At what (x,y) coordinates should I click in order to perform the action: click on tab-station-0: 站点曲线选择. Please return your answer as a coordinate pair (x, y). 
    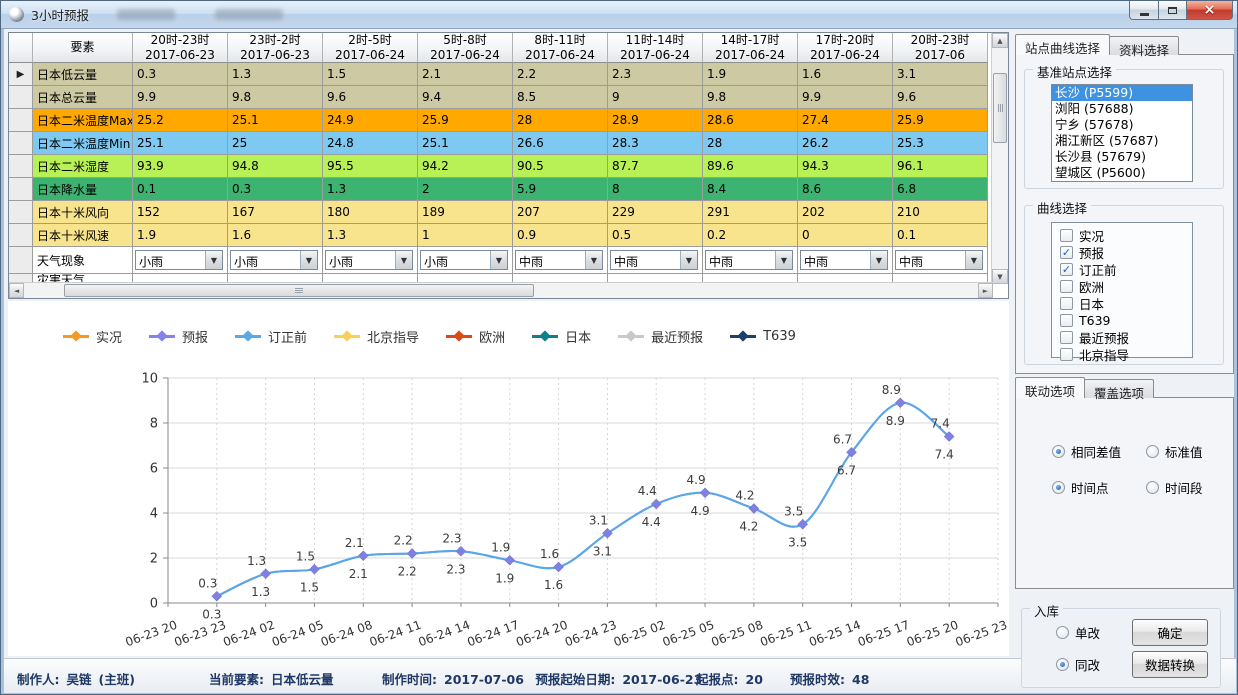
    Looking at the image, I should click on (1063, 45).